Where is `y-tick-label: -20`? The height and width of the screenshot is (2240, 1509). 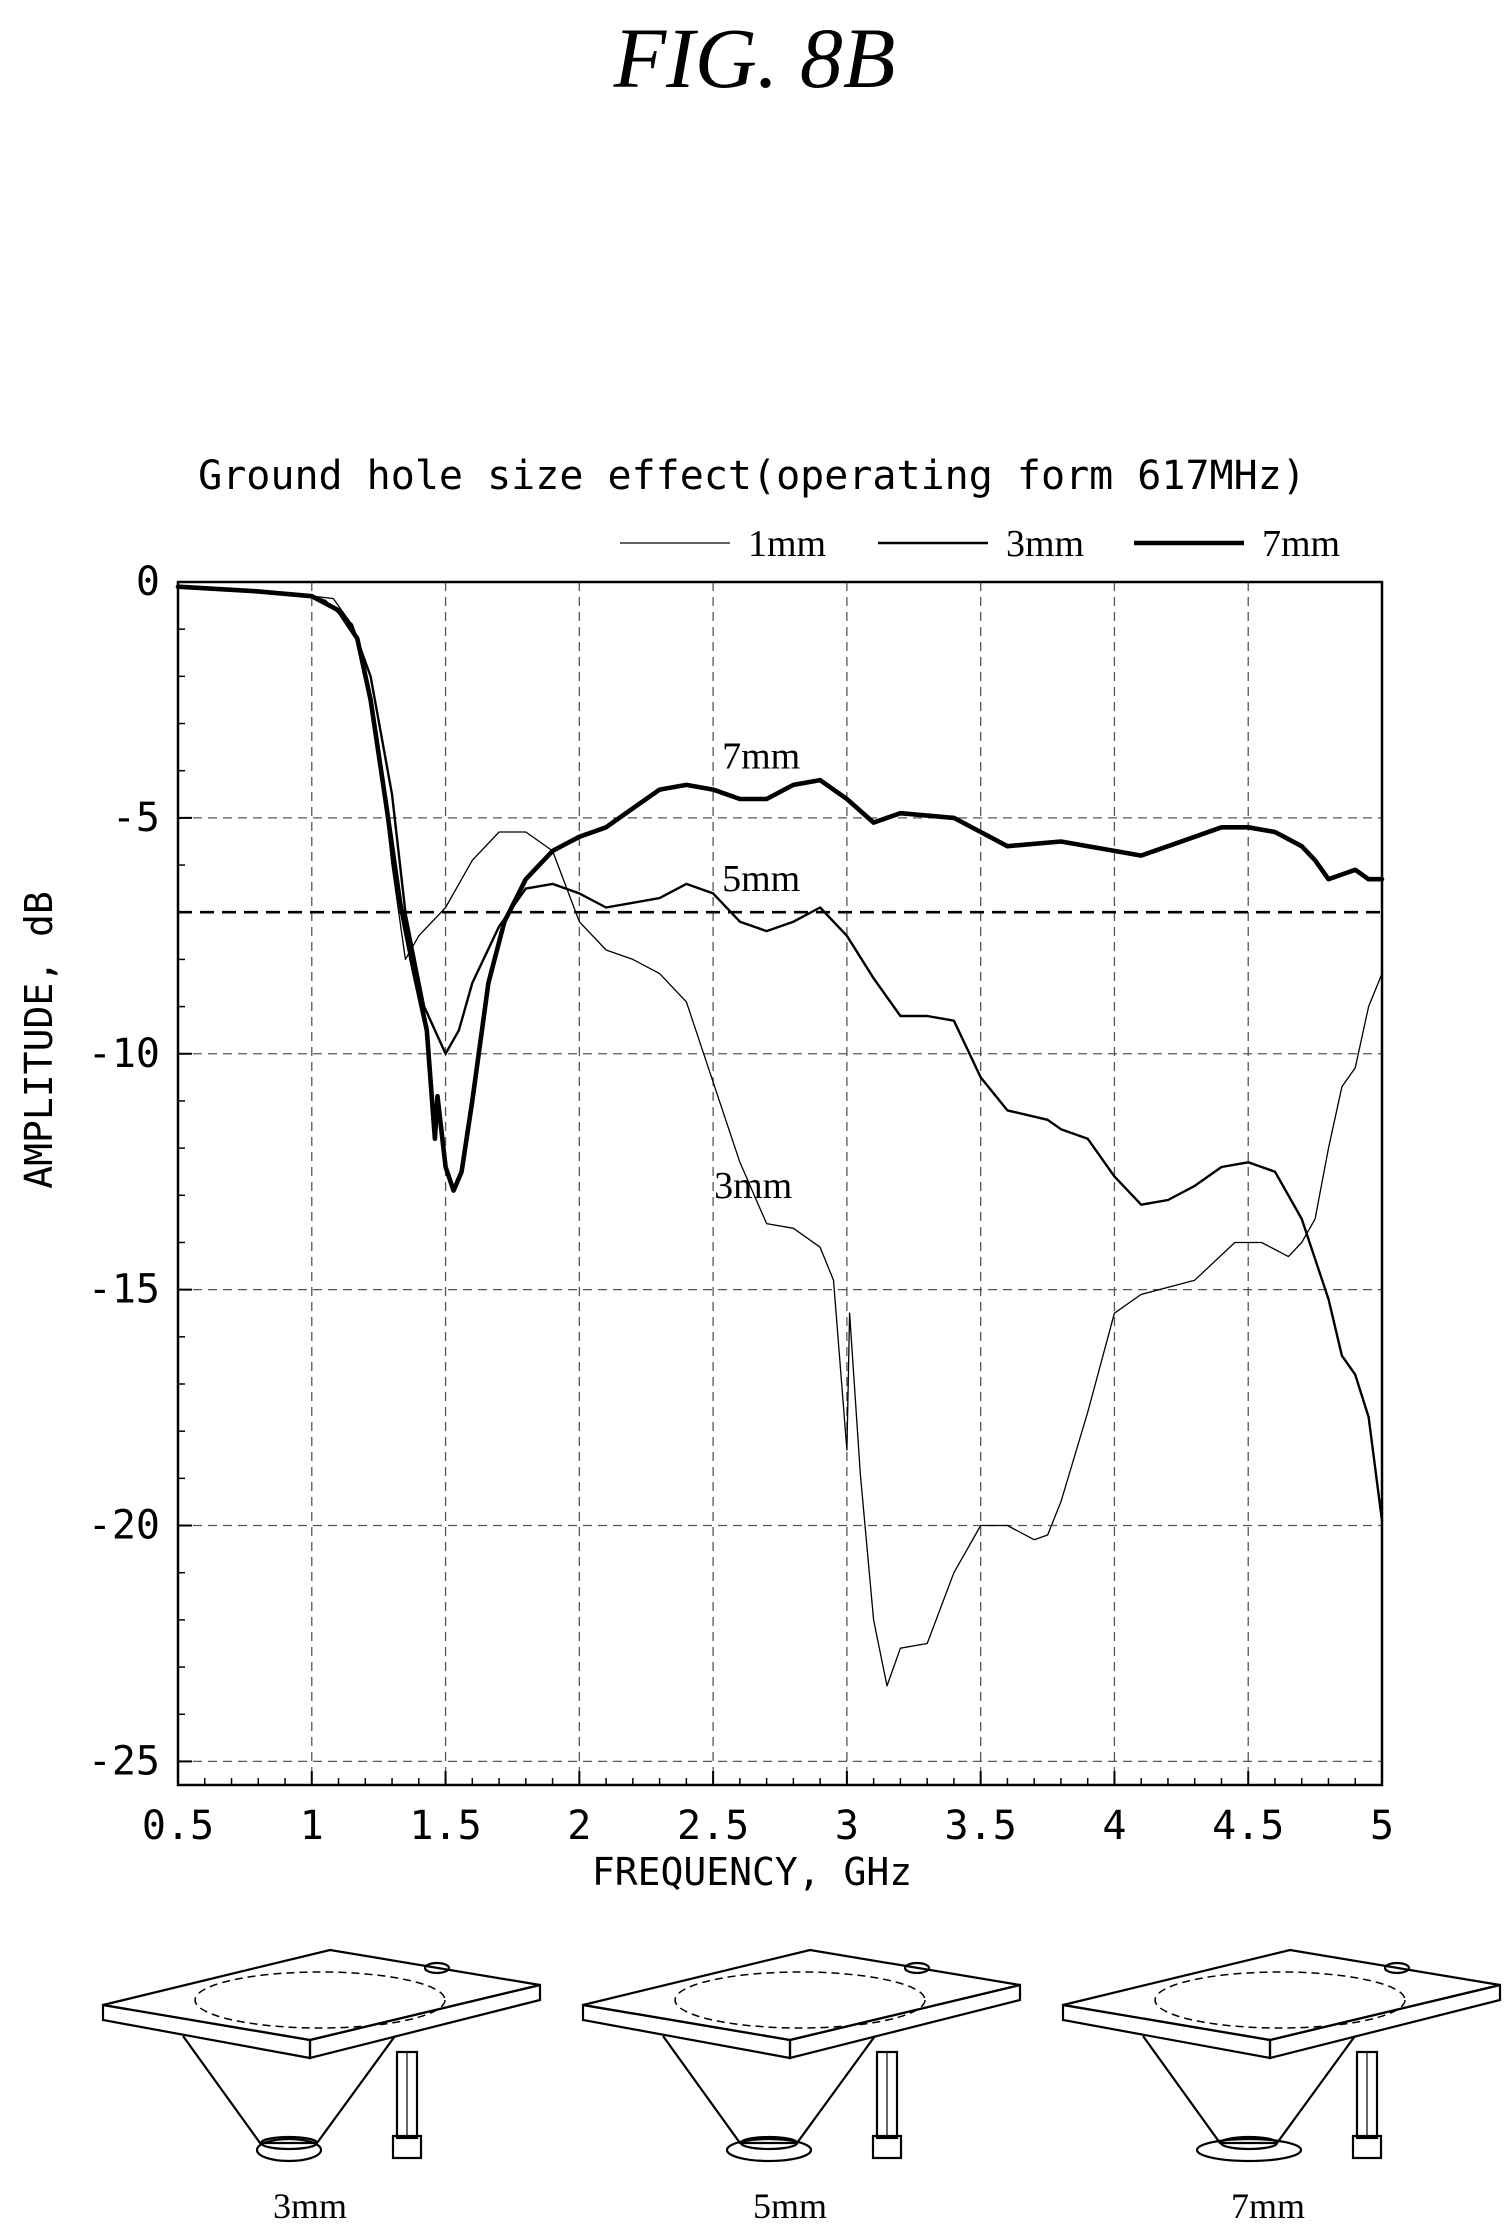 y-tick-label: -20 is located at coordinates (124, 1526).